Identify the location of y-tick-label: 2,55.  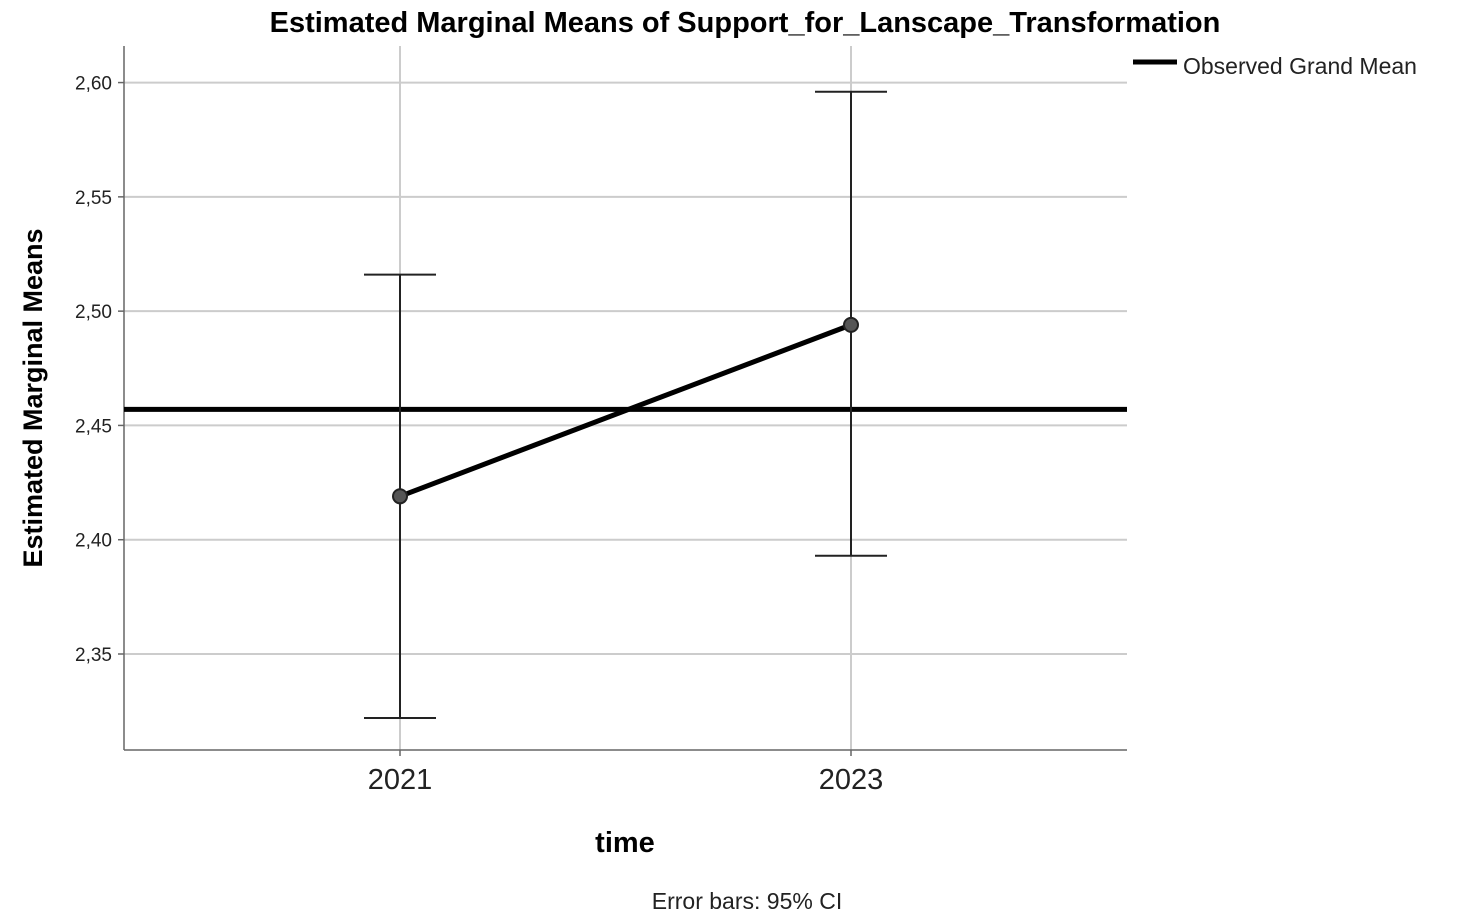
(93, 198).